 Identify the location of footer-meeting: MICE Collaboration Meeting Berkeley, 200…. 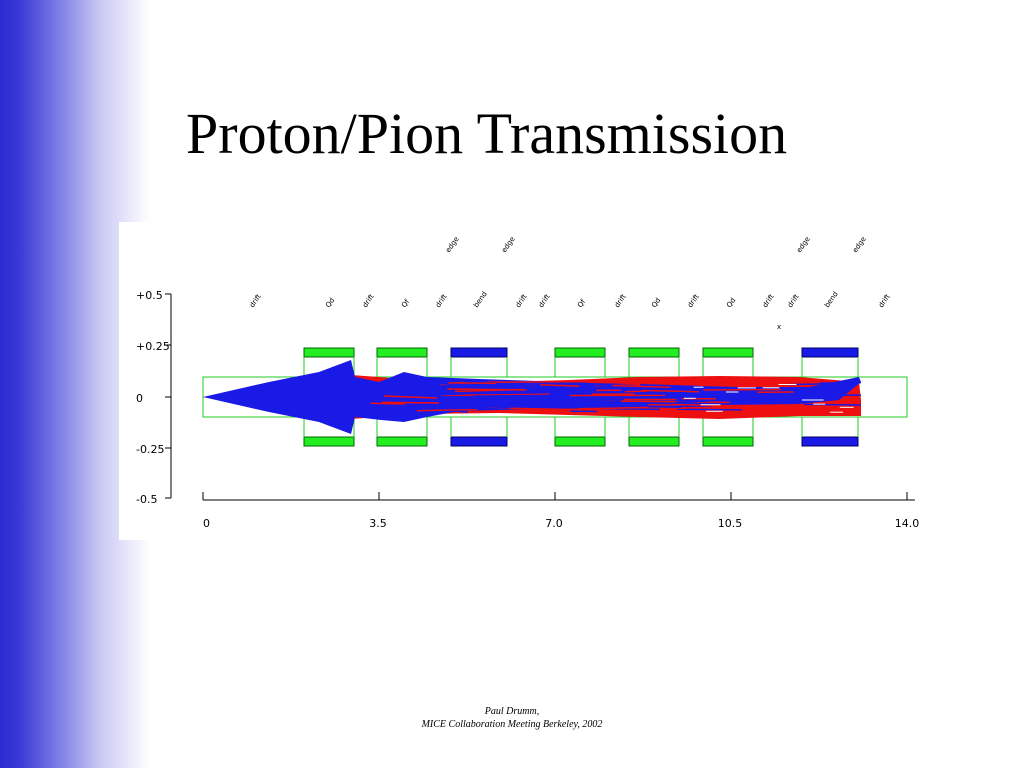
(512, 724).